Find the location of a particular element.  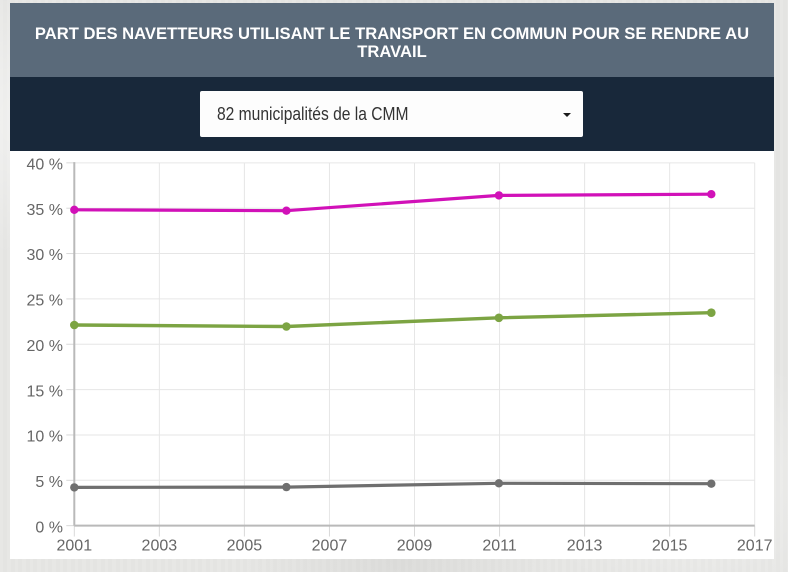

svg-text: 2001 is located at coordinates (75, 545).